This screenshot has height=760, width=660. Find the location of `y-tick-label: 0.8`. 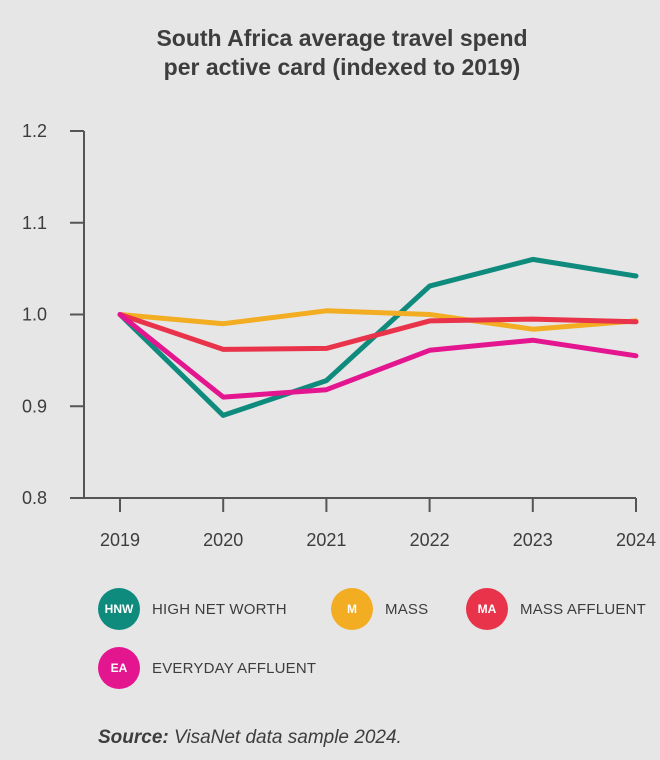

y-tick-label: 0.8 is located at coordinates (34, 498).